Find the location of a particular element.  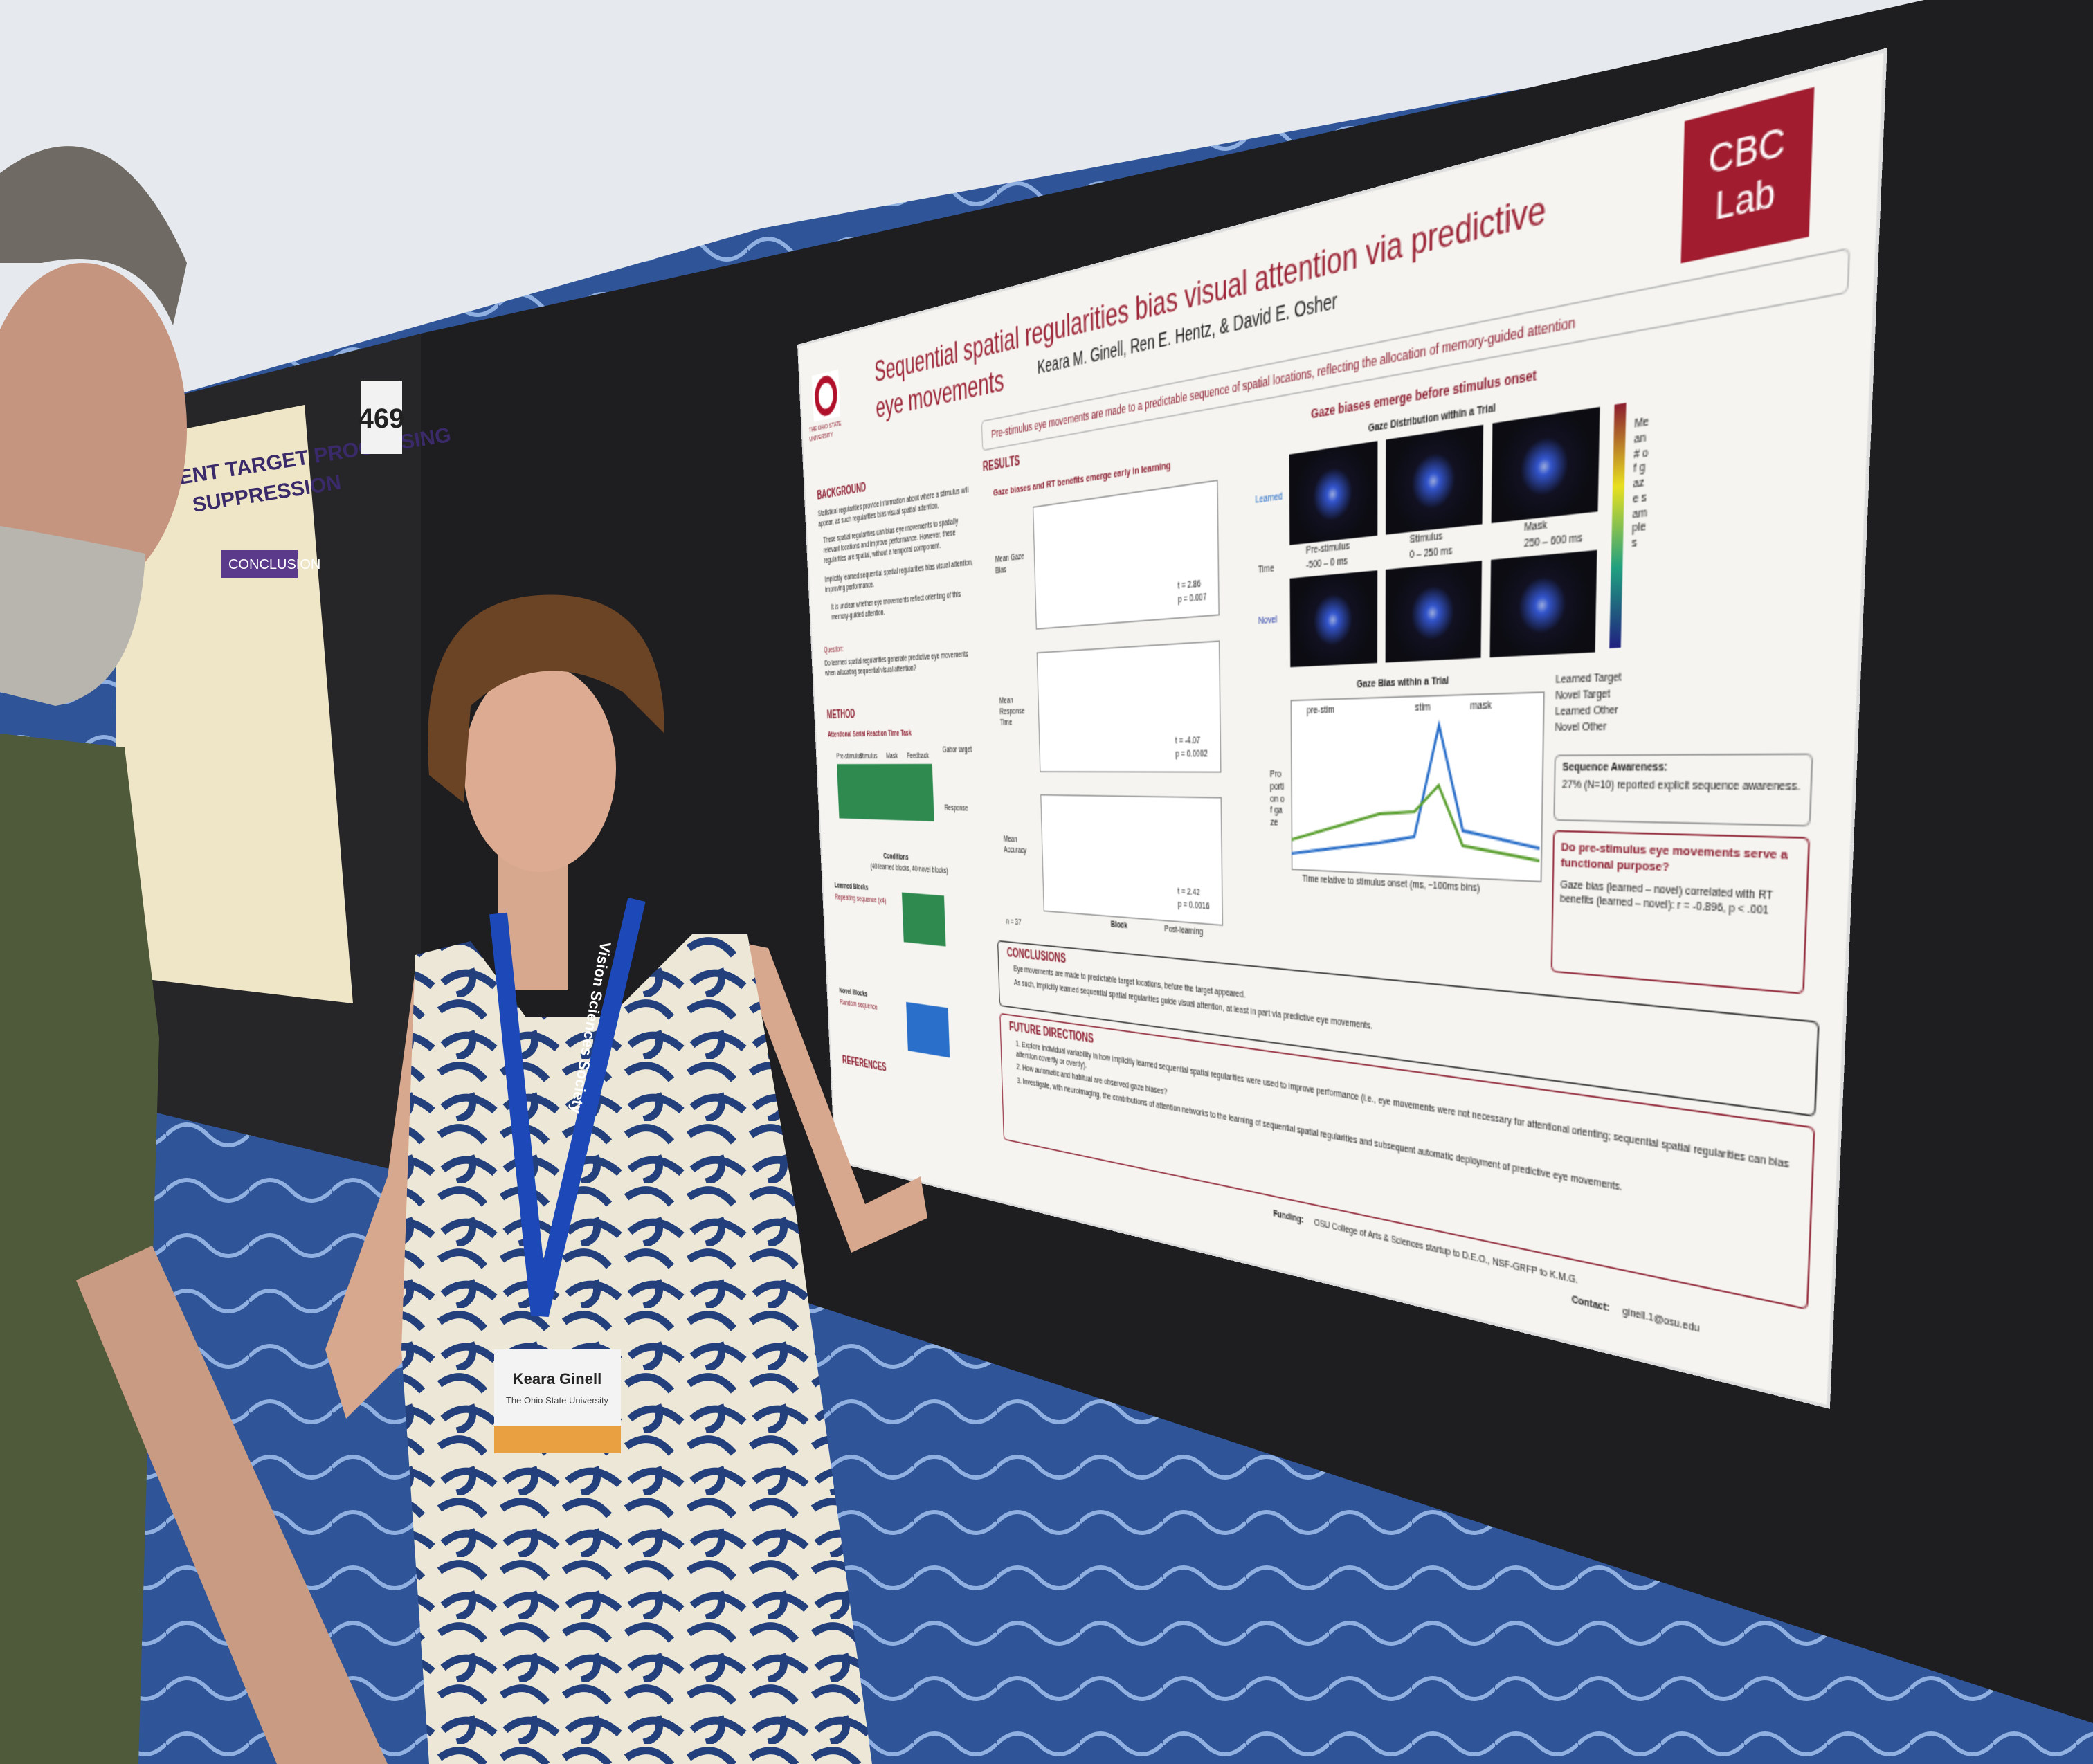

left-poster-section: CONCLUSION is located at coordinates (274, 565).